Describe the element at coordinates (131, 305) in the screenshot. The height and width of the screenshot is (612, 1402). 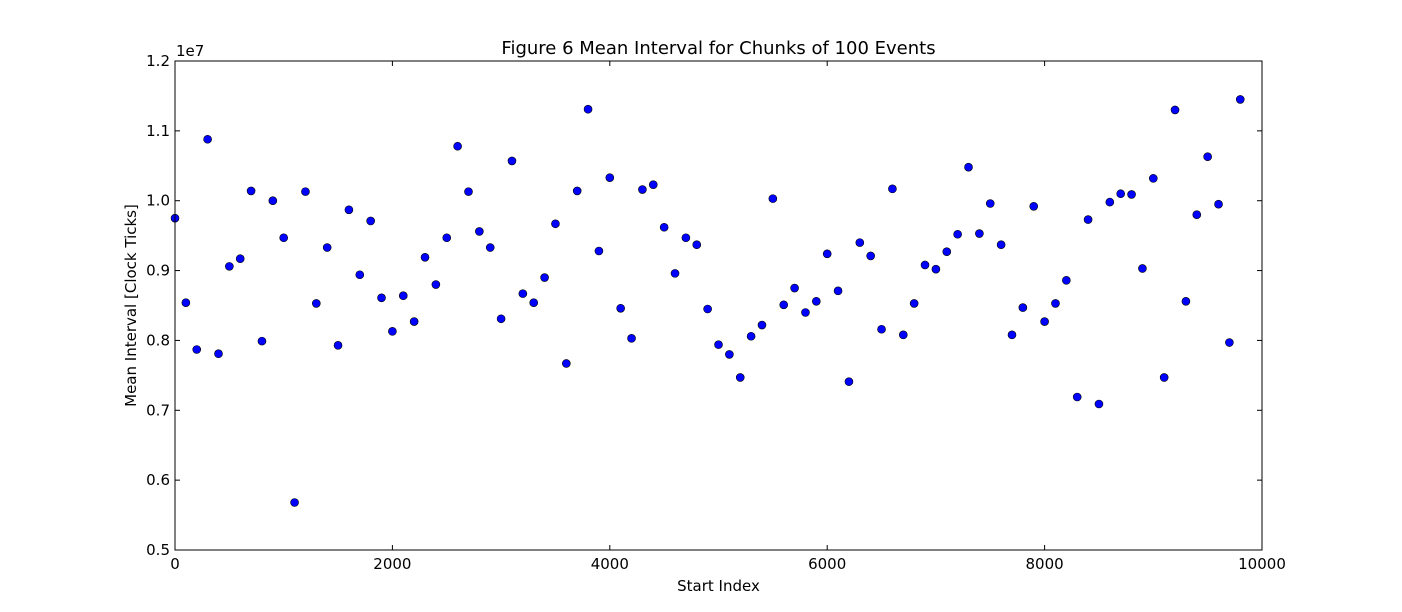
I see `y-axis-label: Mean Interval [Clock Ticks]` at that location.